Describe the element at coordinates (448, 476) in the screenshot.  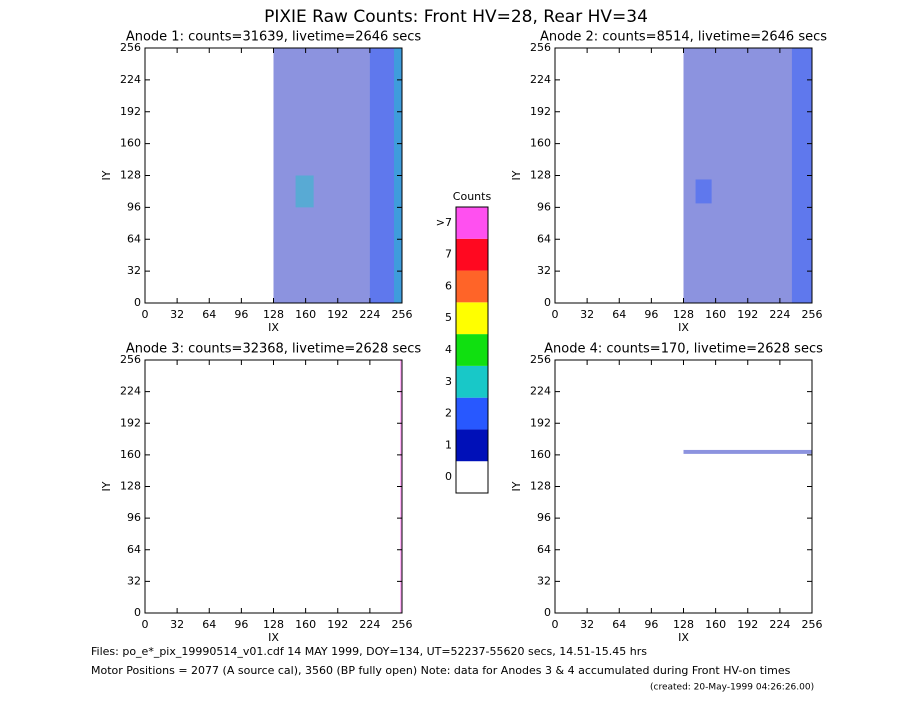
I see `colorbar-label: 0` at that location.